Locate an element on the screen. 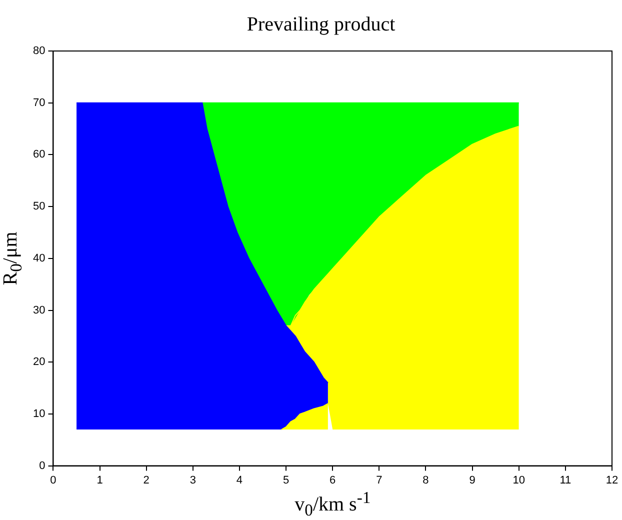 This screenshot has width=622, height=520. y-tick-label: 40 is located at coordinates (39, 258).